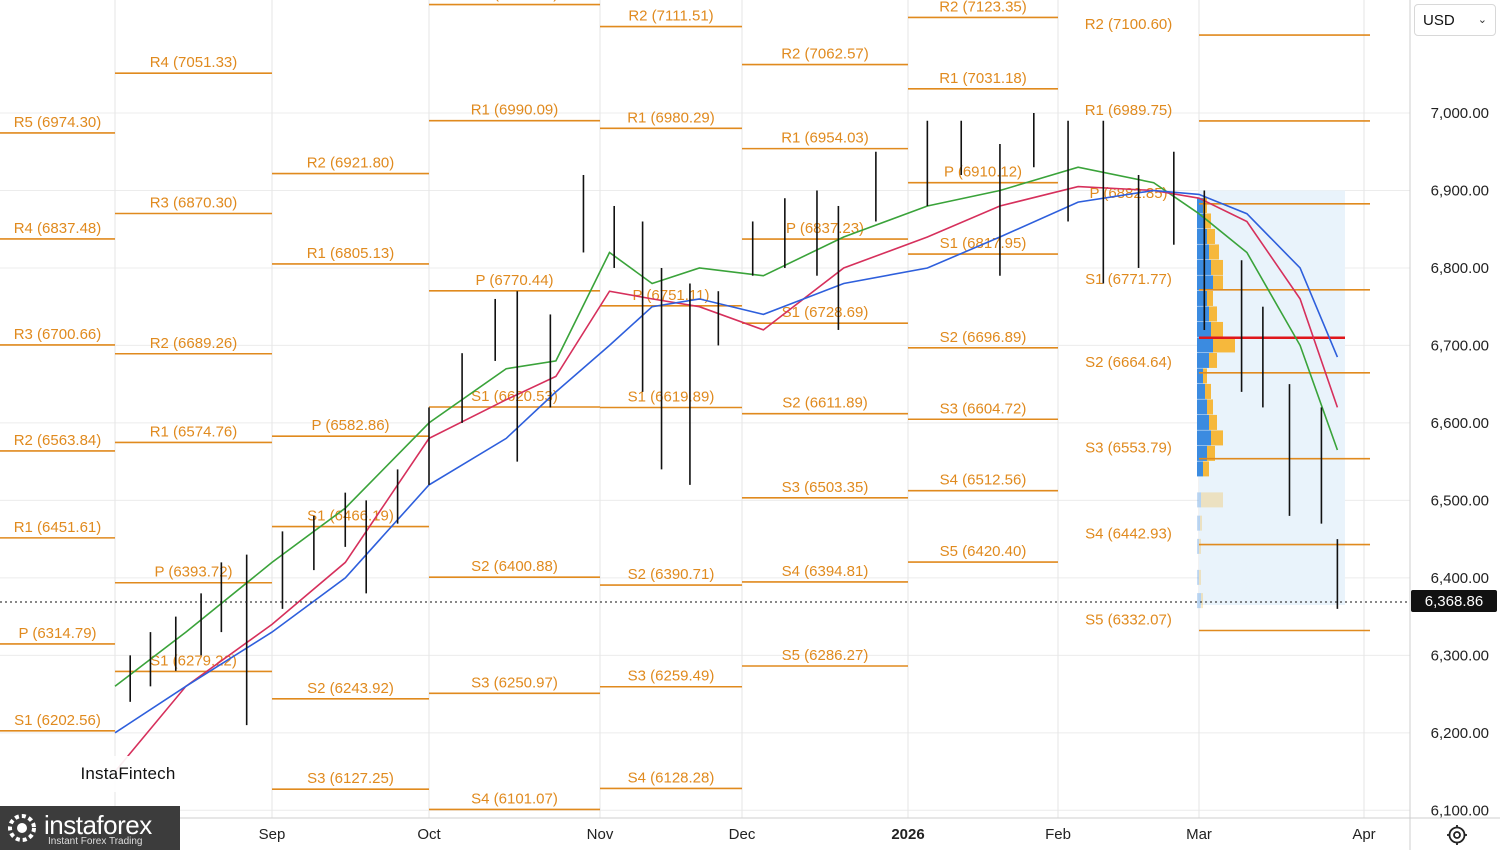 This screenshot has height=850, width=1500. What do you see at coordinates (825, 54) in the screenshot?
I see `pivot-label: R2 (7062.57)` at bounding box center [825, 54].